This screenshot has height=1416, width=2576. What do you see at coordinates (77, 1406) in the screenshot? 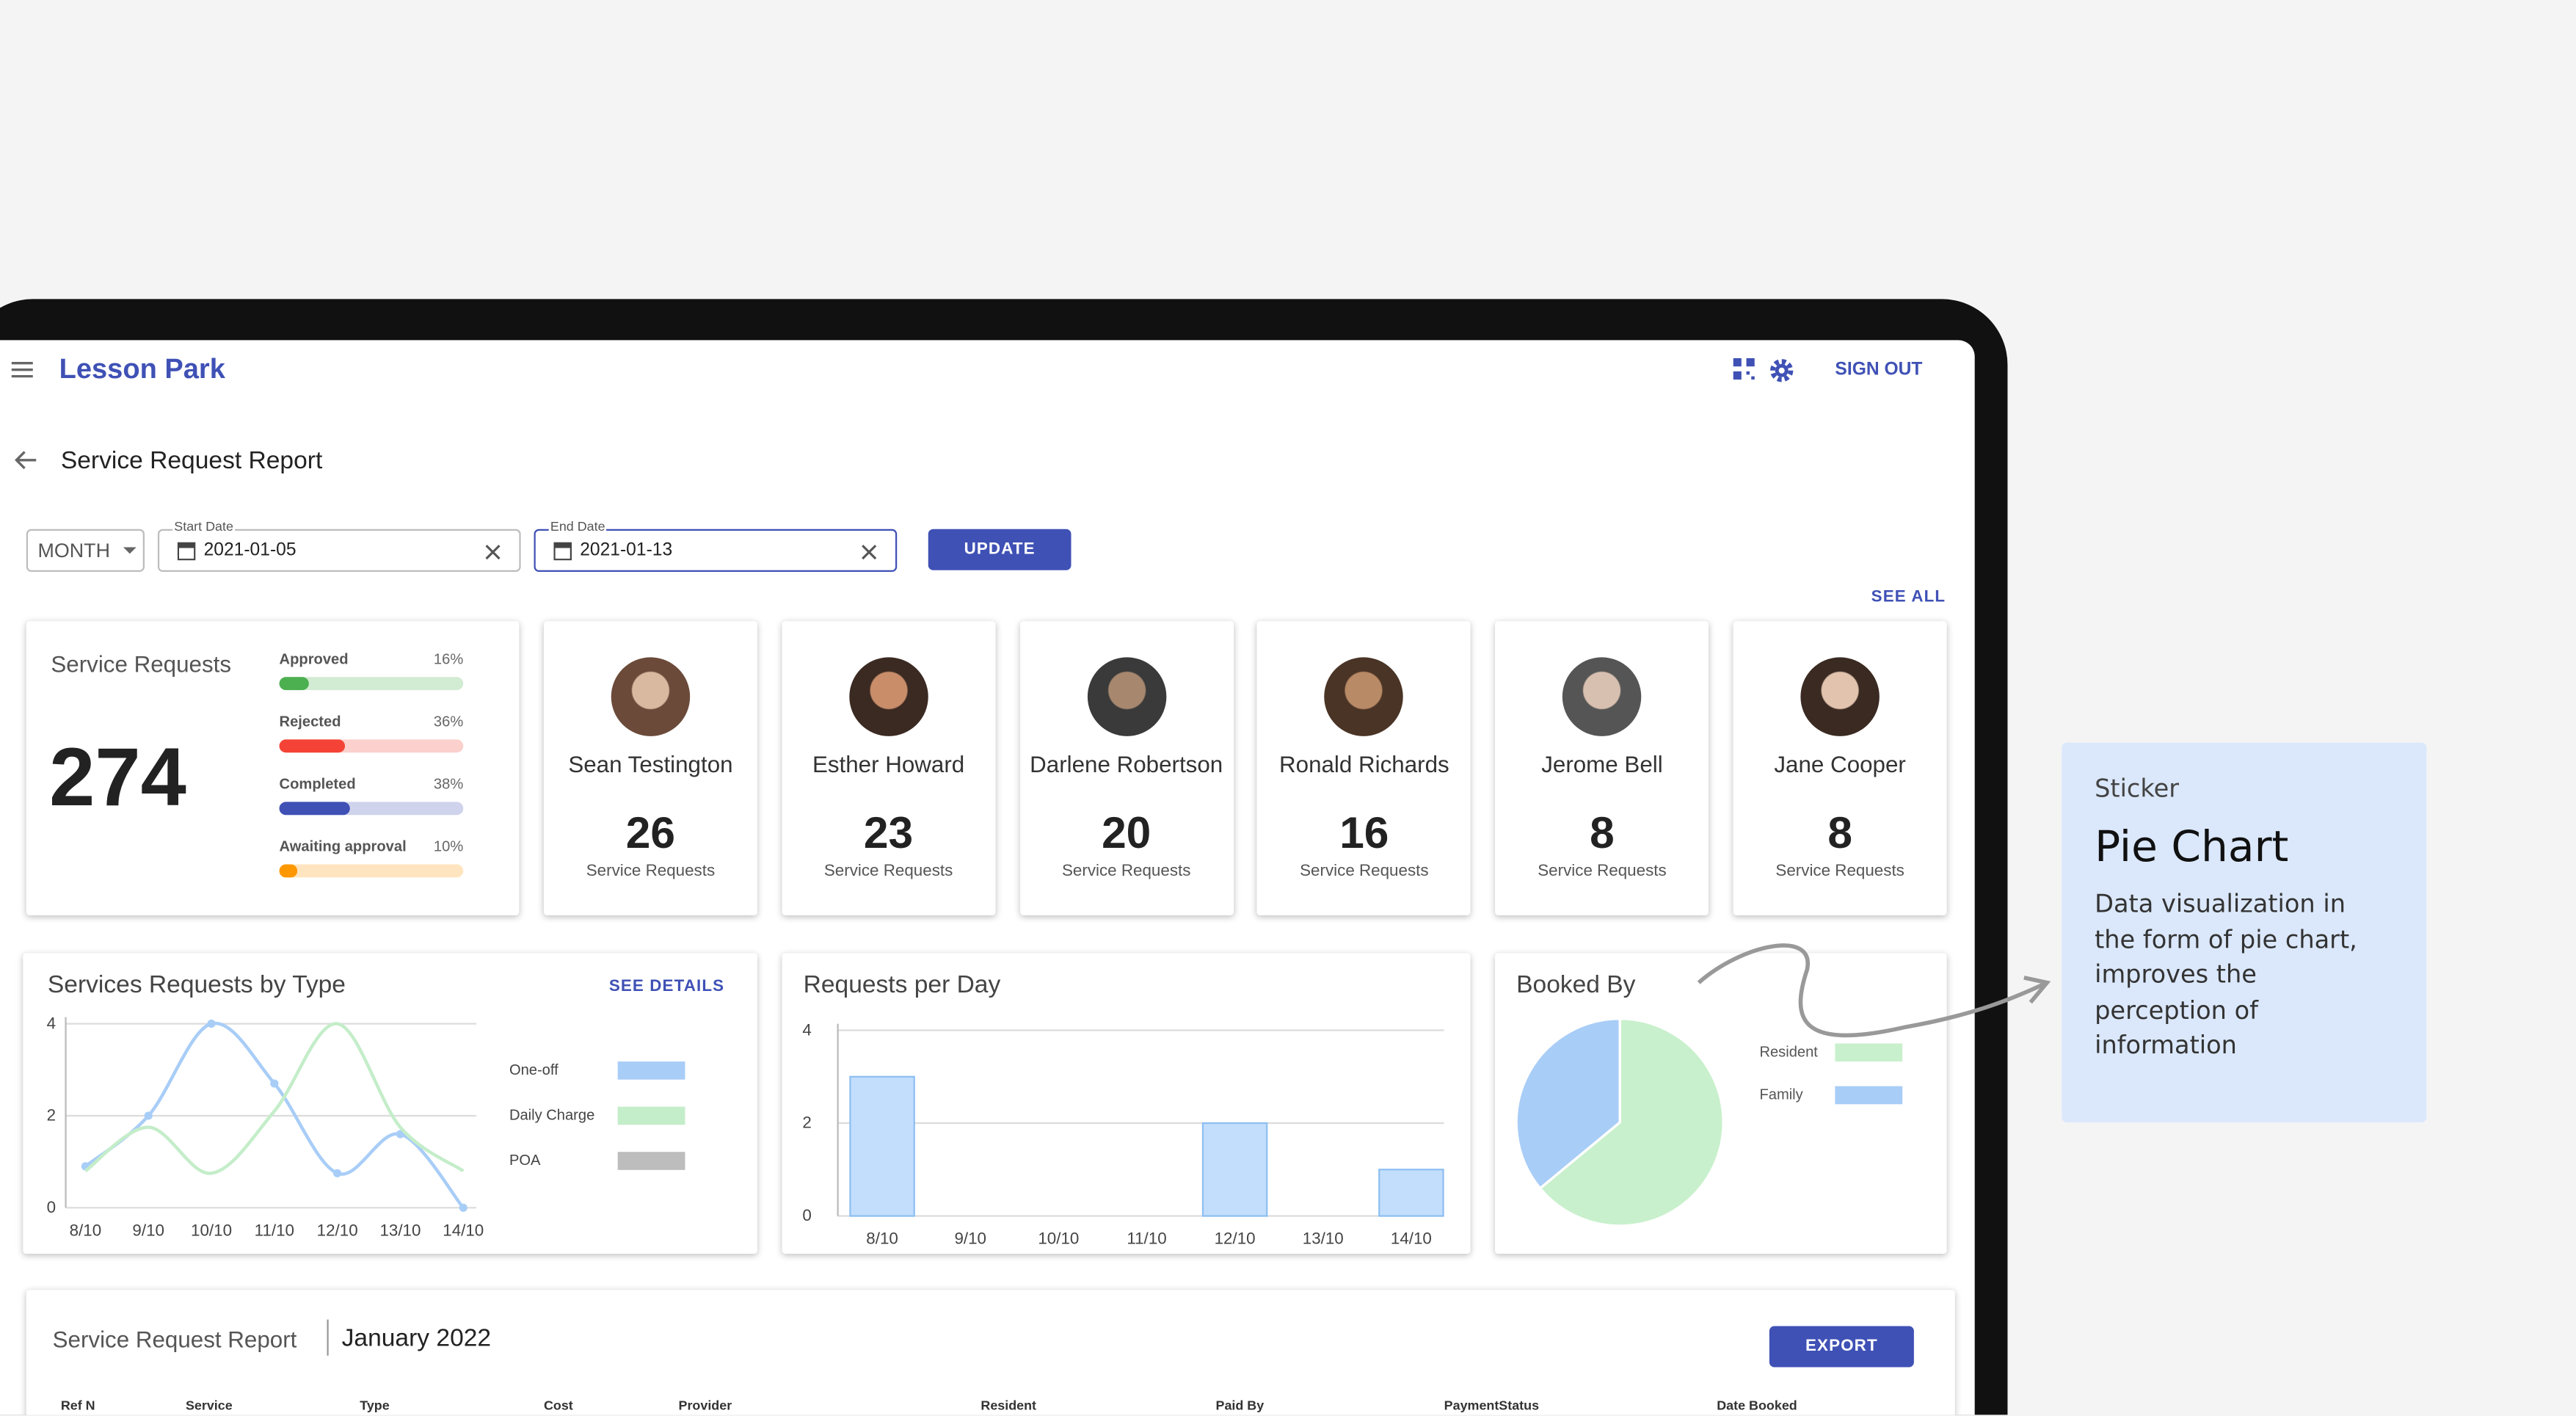
I see `column-header: Ref N` at bounding box center [77, 1406].